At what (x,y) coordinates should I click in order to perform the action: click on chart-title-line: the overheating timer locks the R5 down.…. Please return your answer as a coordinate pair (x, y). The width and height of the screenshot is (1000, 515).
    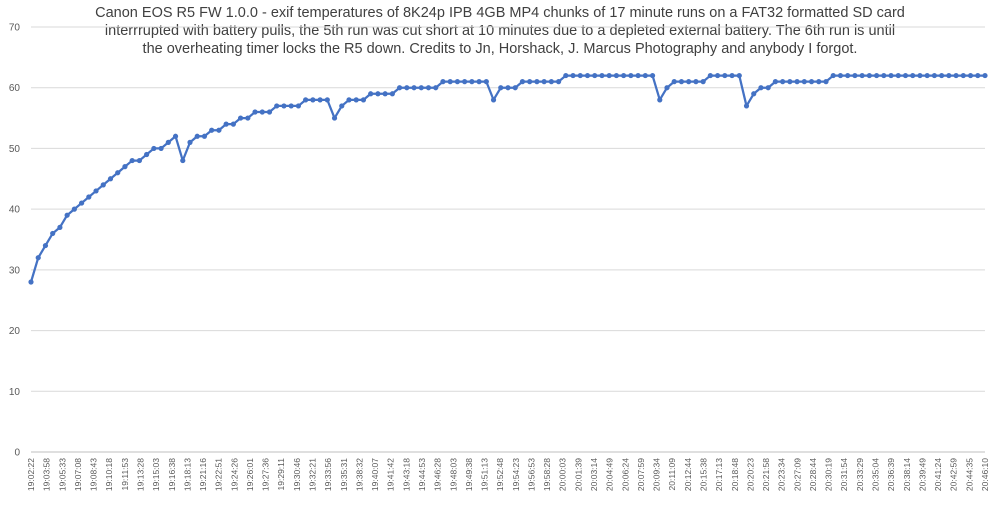
    Looking at the image, I should click on (500, 49).